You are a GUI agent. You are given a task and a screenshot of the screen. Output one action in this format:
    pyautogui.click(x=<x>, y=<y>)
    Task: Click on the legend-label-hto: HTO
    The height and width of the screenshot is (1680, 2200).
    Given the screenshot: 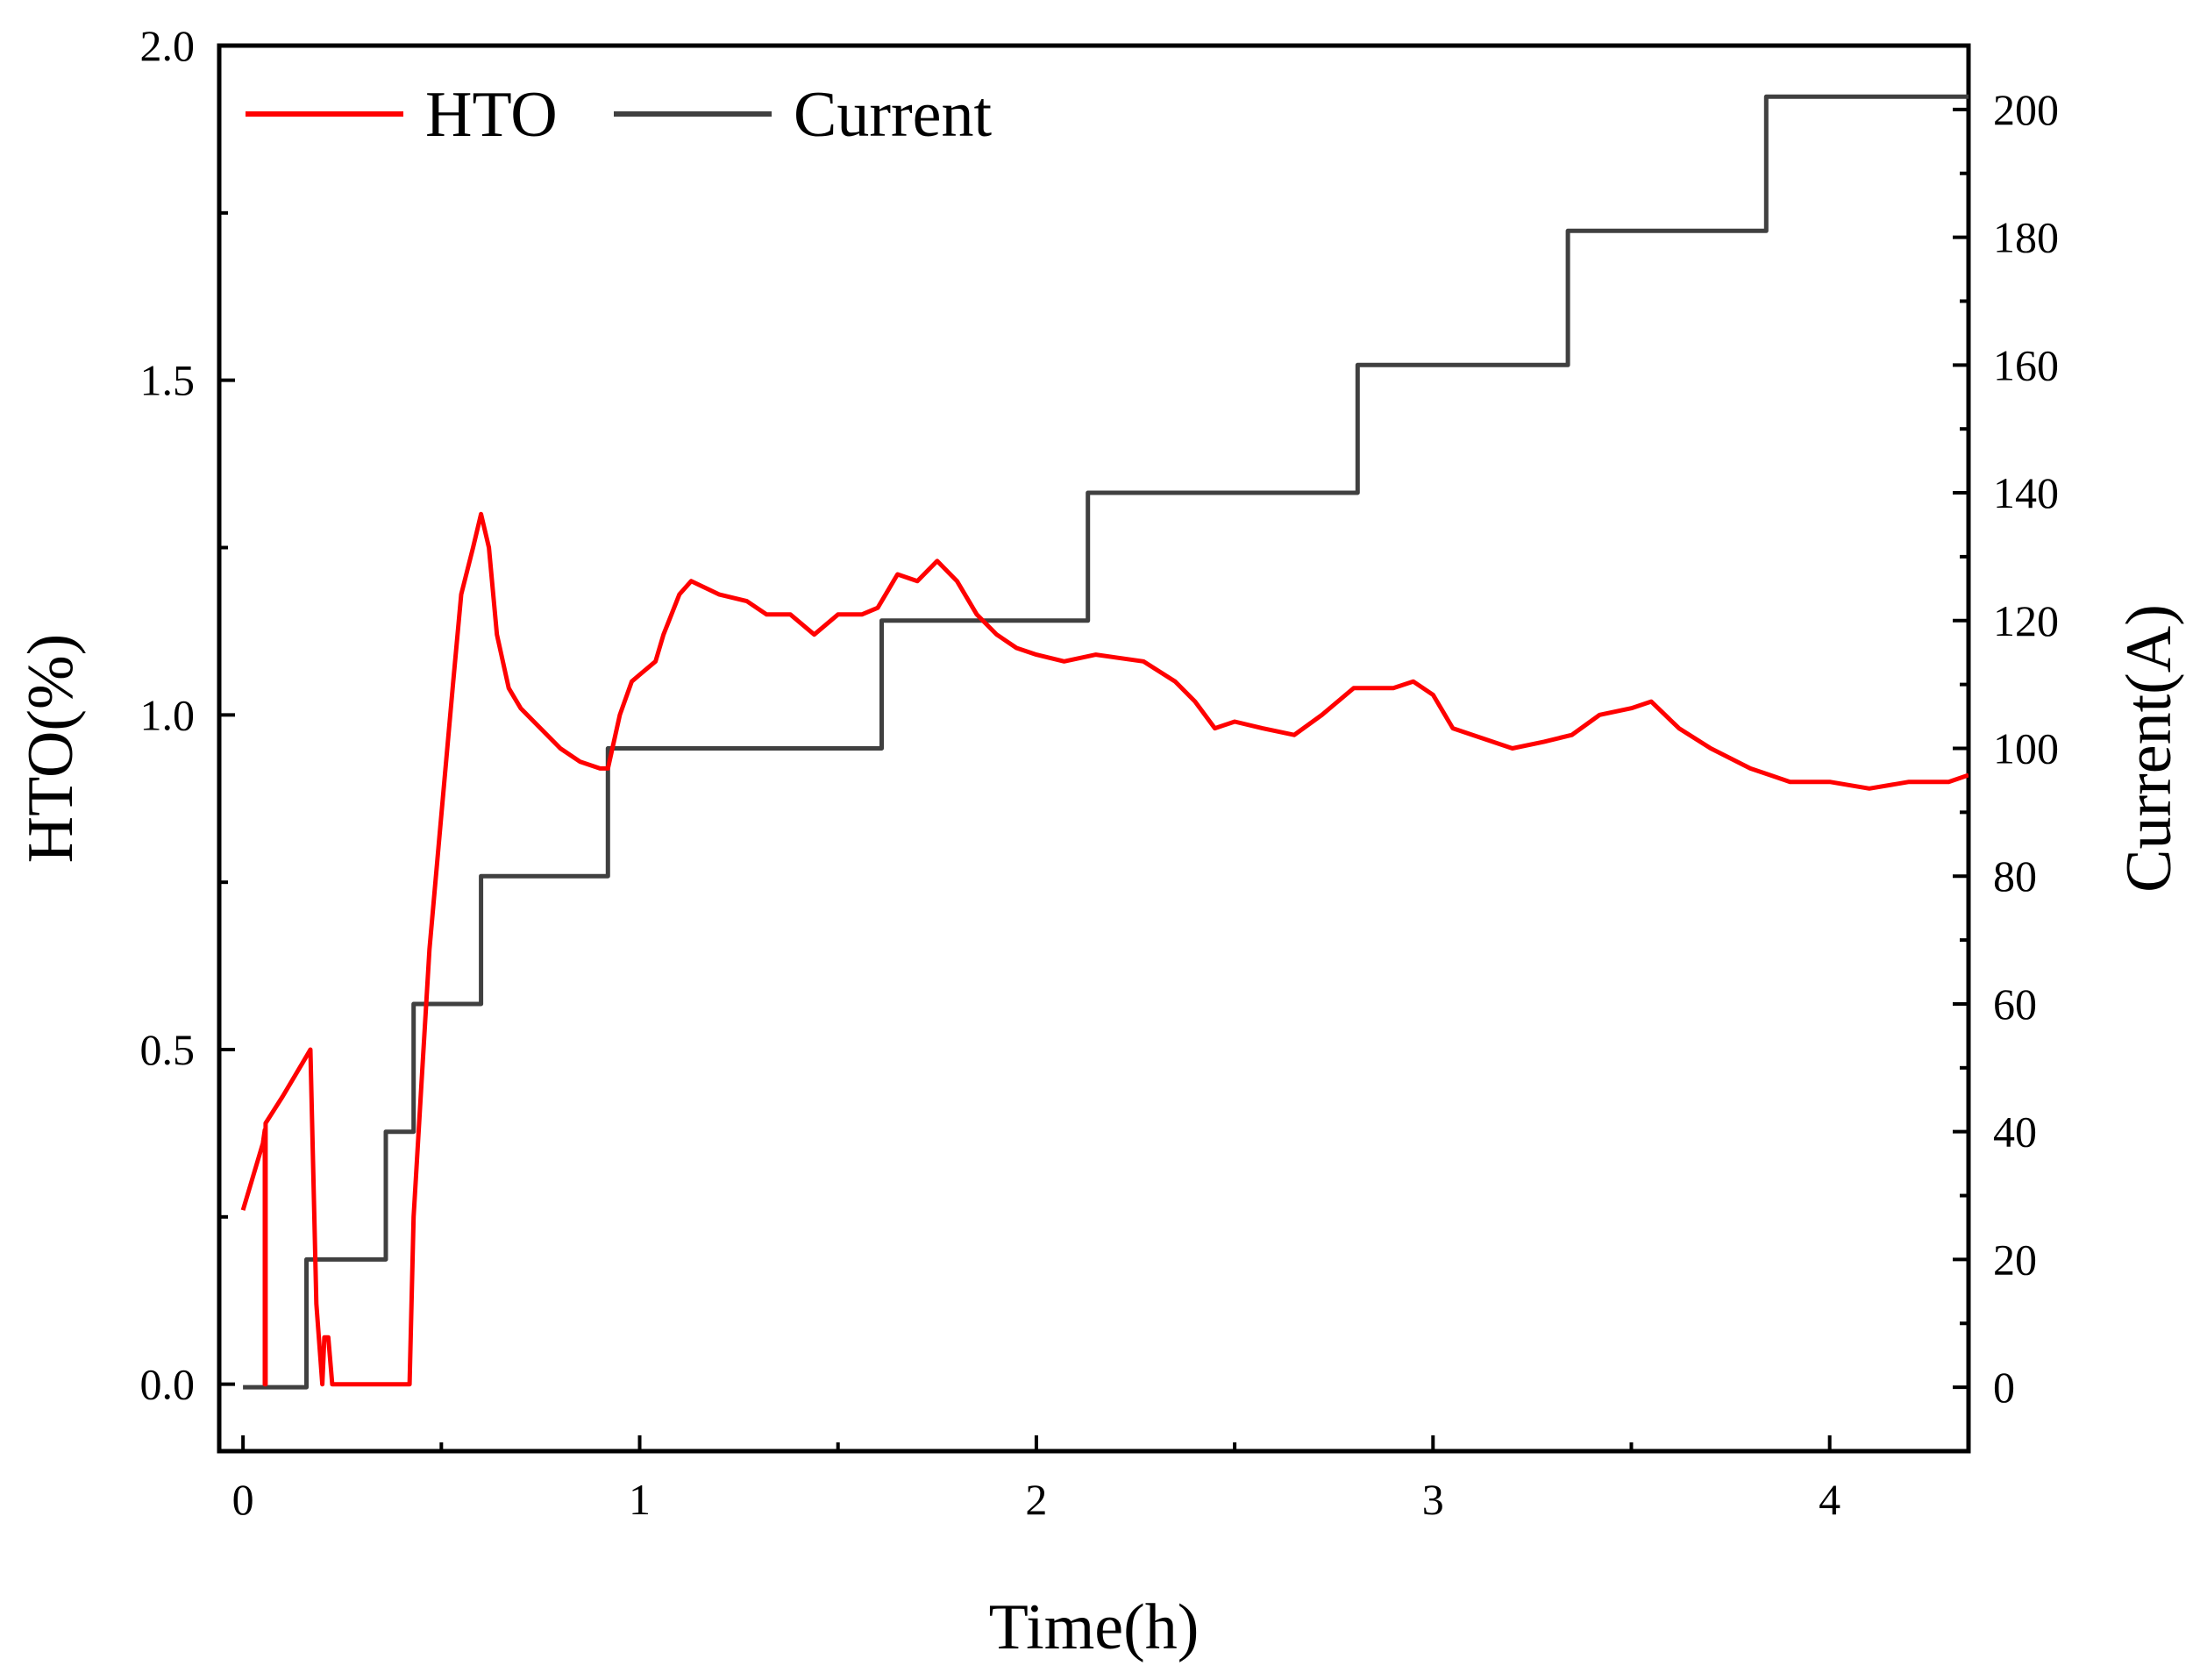 What is the action you would take?
    pyautogui.click(x=491, y=115)
    